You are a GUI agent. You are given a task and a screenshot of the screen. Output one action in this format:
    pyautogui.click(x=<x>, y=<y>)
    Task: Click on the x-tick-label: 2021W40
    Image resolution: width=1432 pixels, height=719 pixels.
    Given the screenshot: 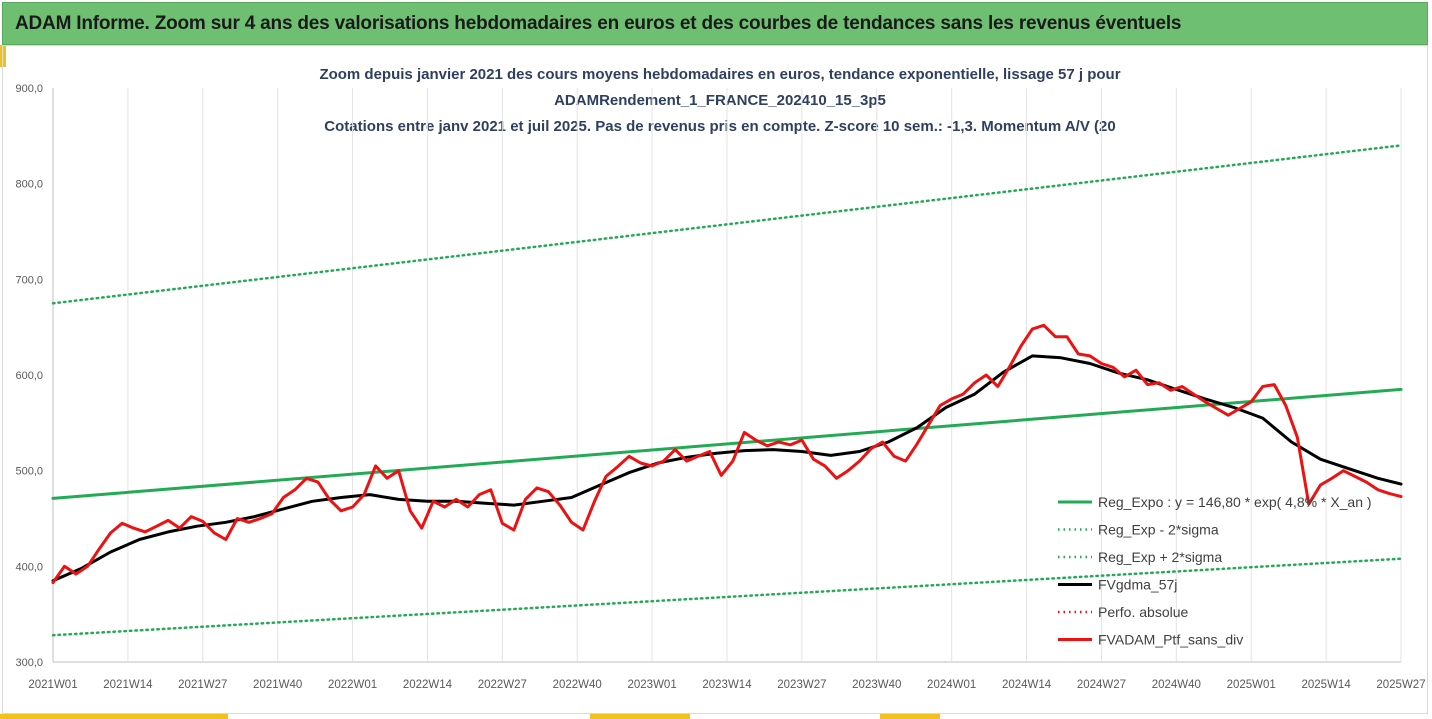 What is the action you would take?
    pyautogui.click(x=277, y=685)
    